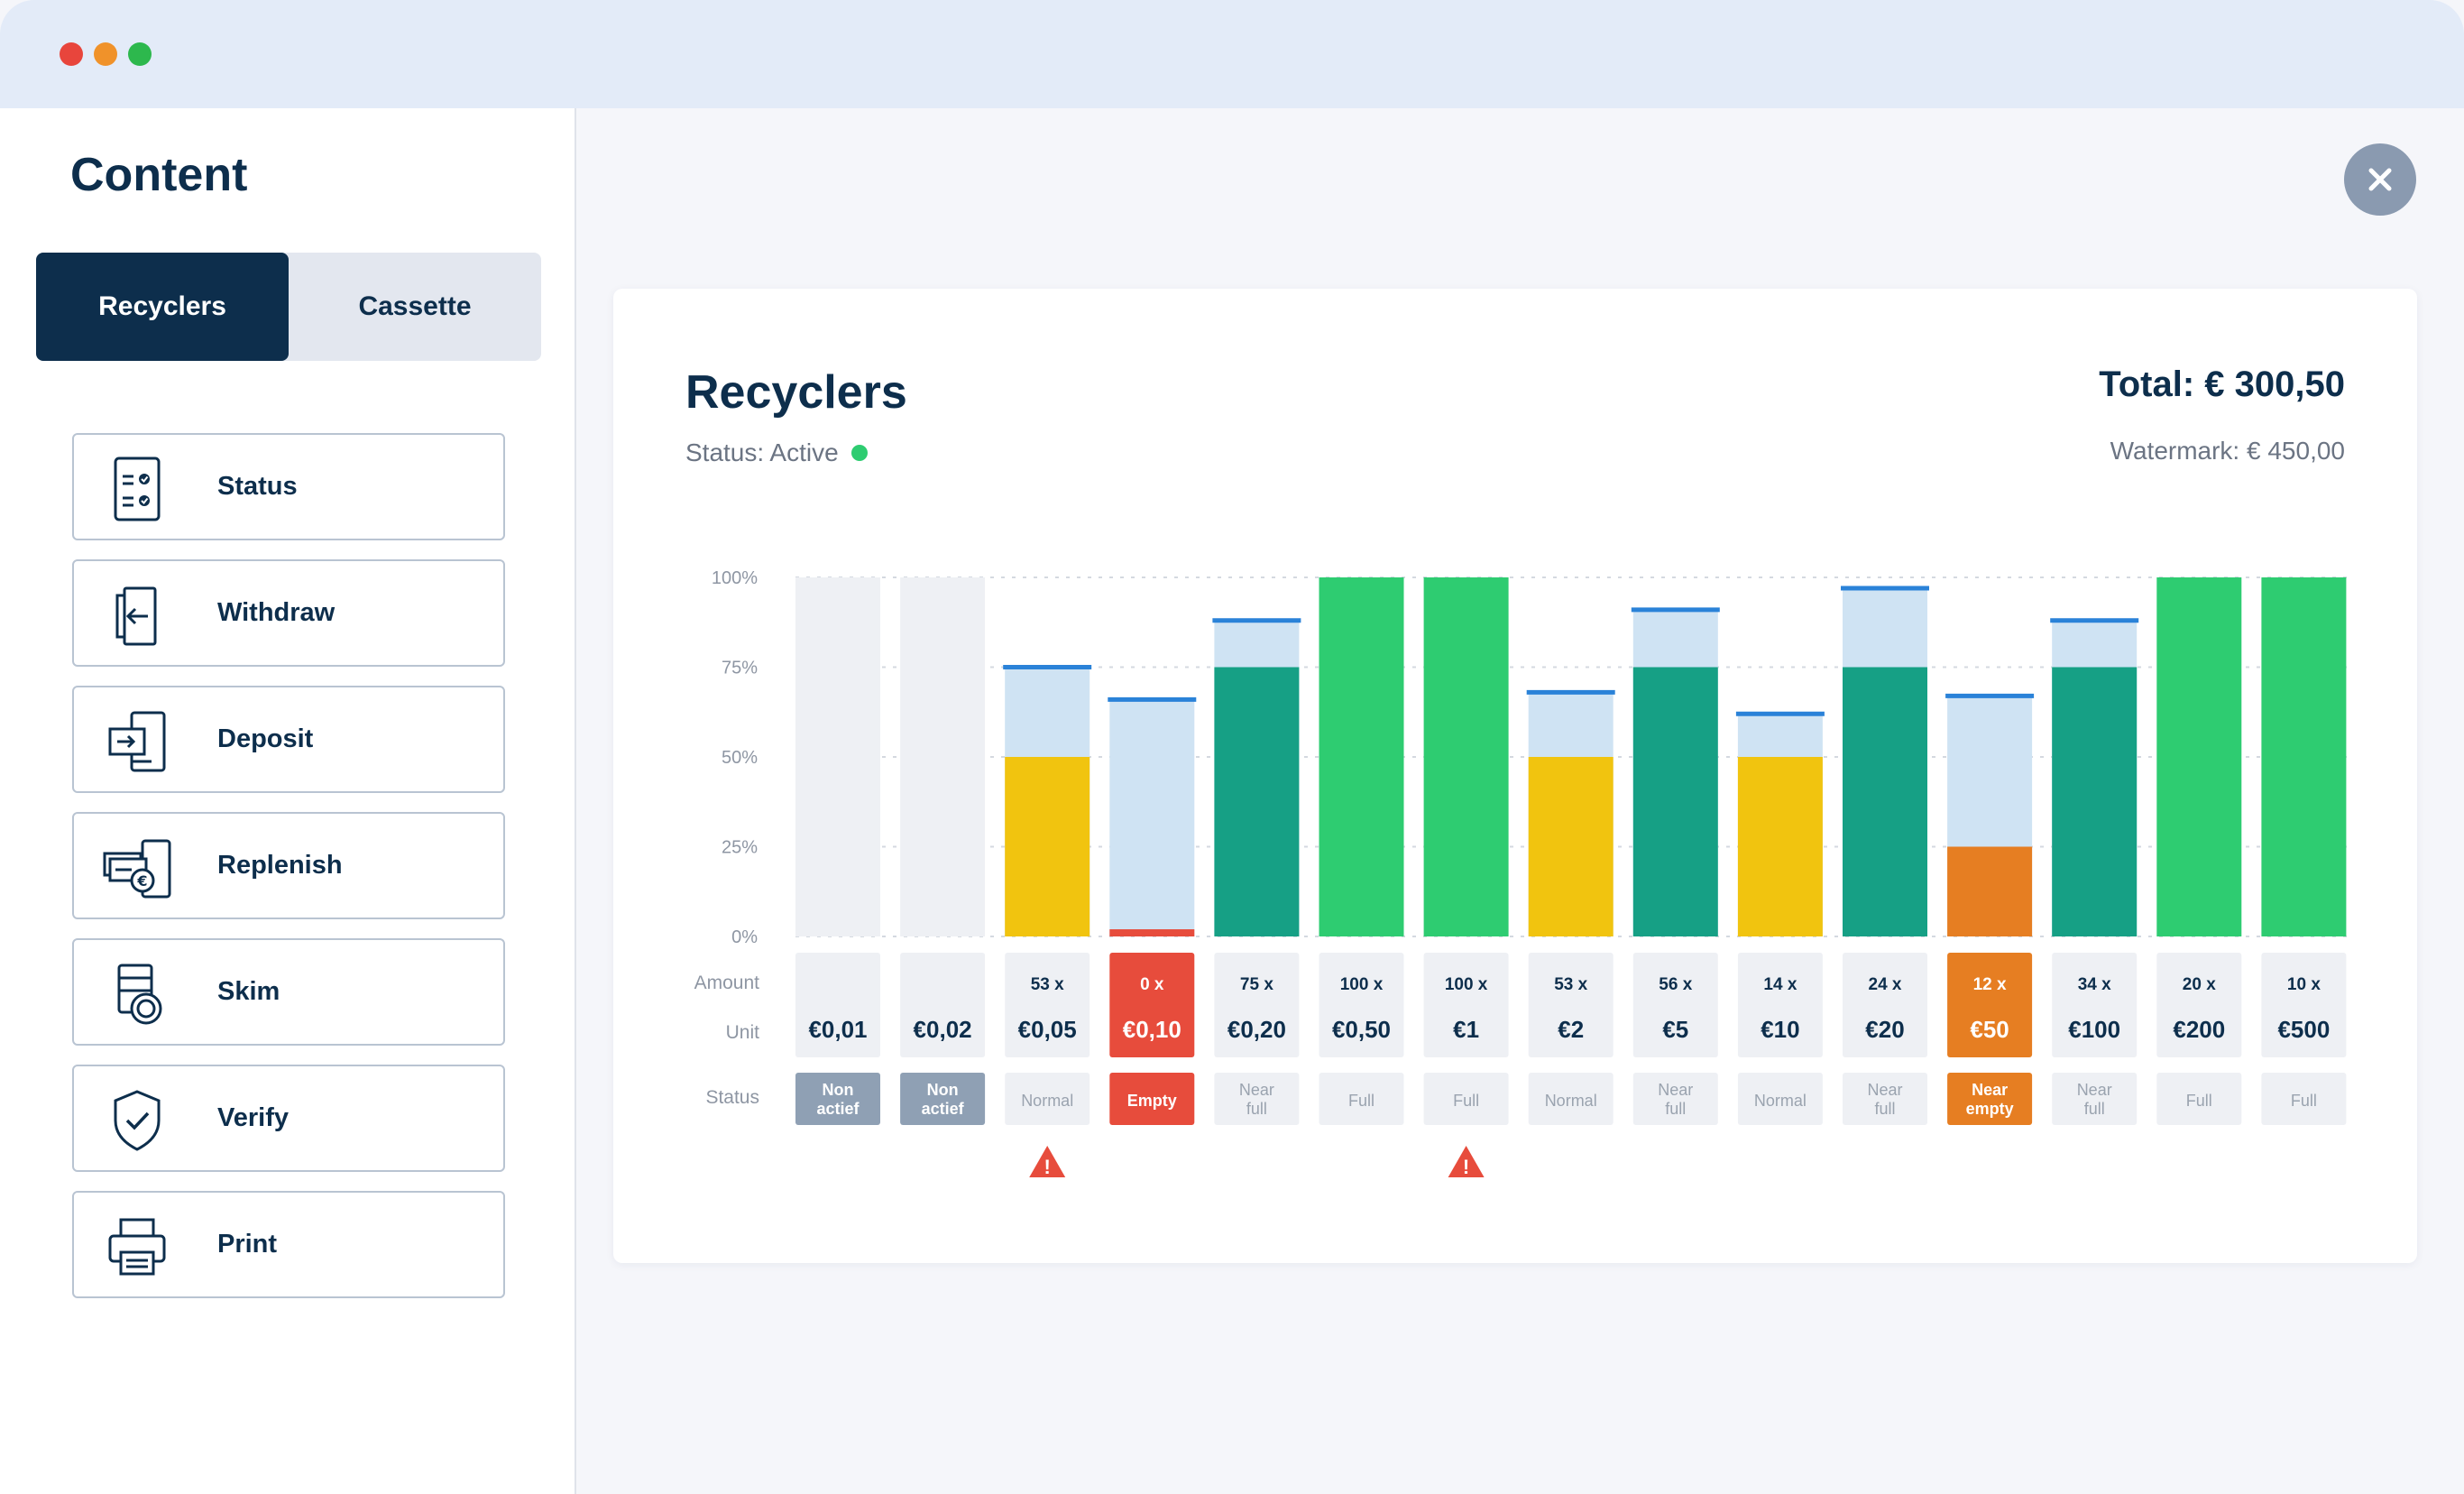 The width and height of the screenshot is (2464, 1494). I want to click on tab-switcher: Recyclers Cassette, so click(289, 307).